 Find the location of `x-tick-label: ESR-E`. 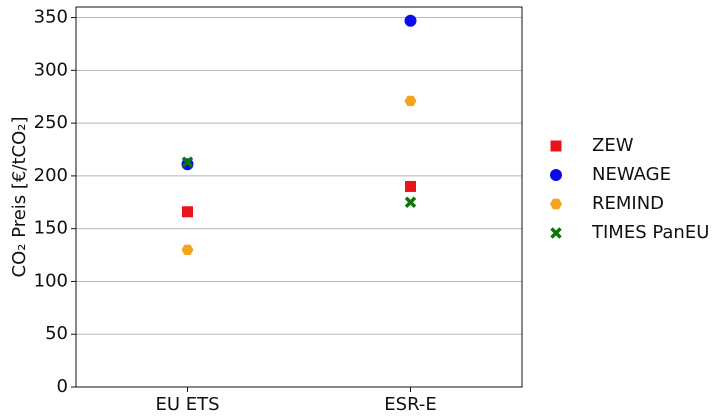

x-tick-label: ESR-E is located at coordinates (410, 404).